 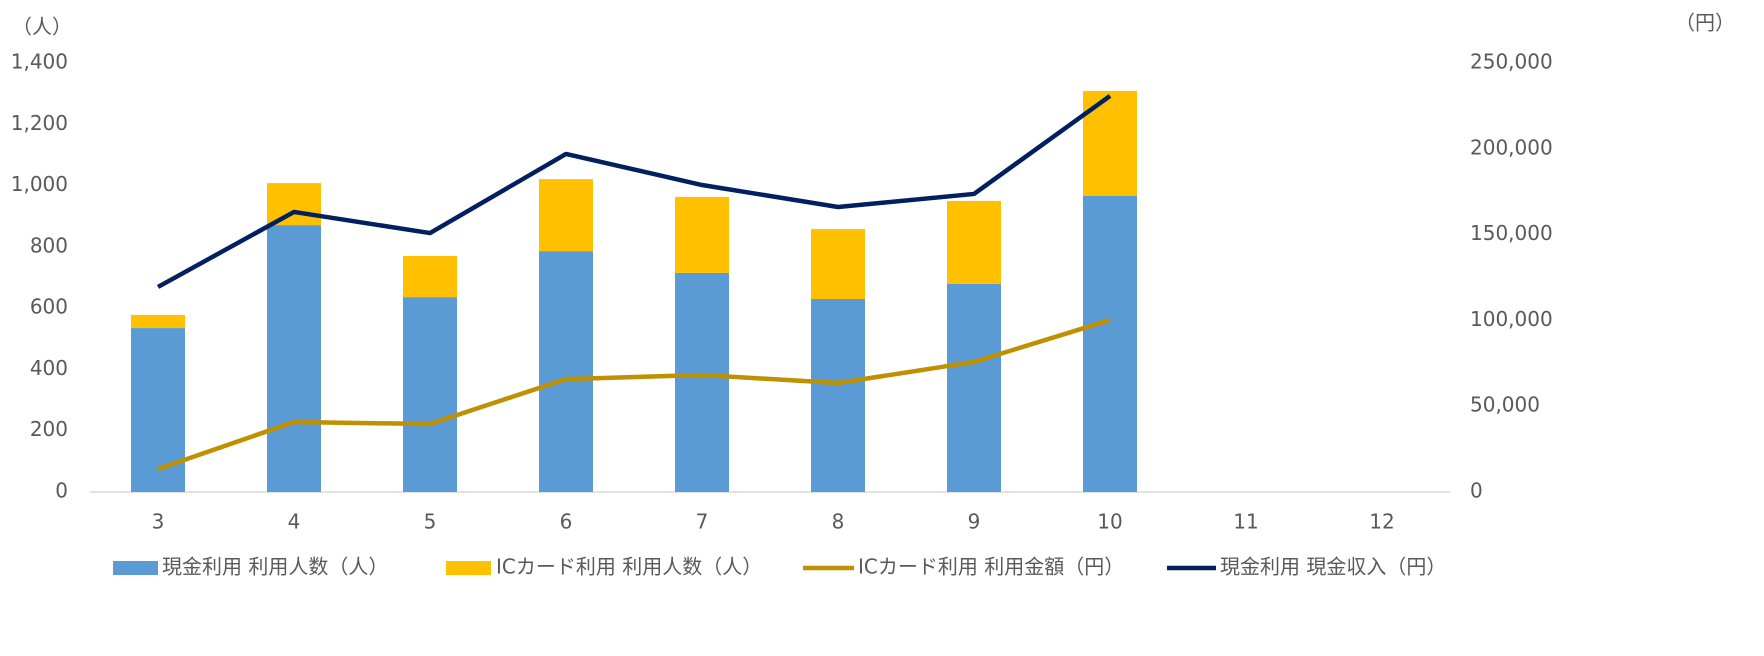 I want to click on y2-tick-label: 200,000, so click(x=1511, y=147).